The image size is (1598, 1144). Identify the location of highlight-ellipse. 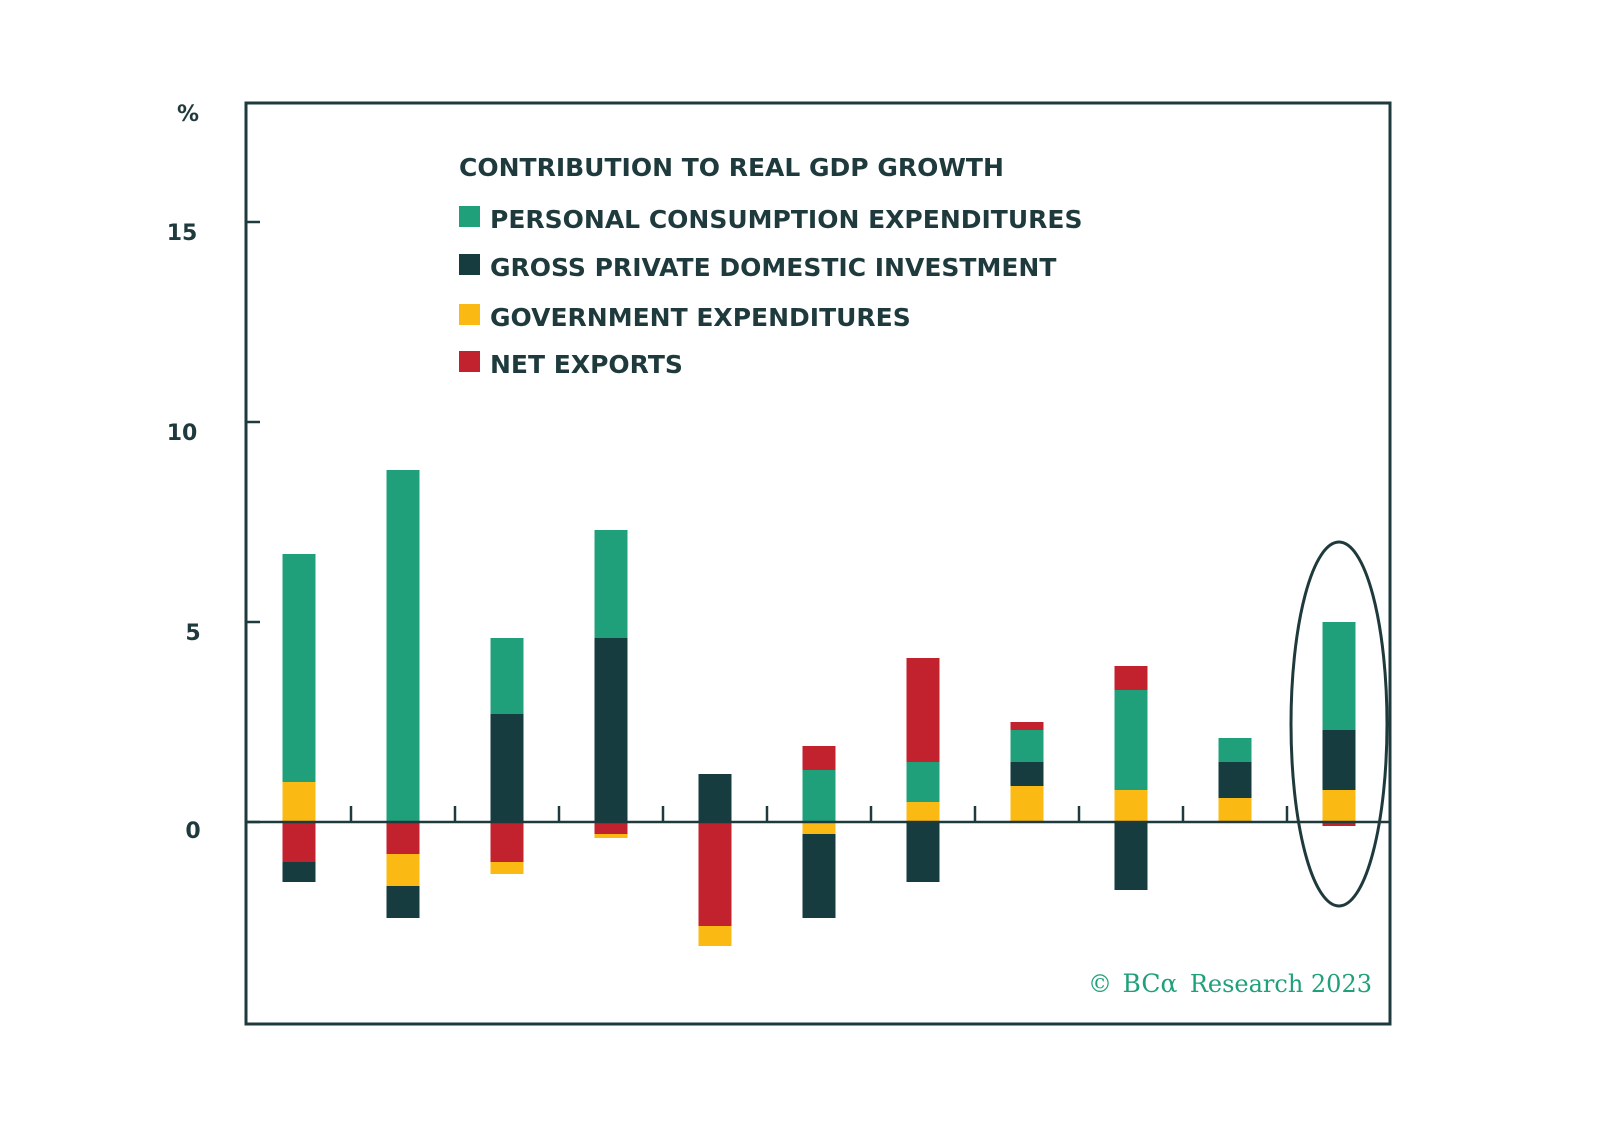
(1339, 724).